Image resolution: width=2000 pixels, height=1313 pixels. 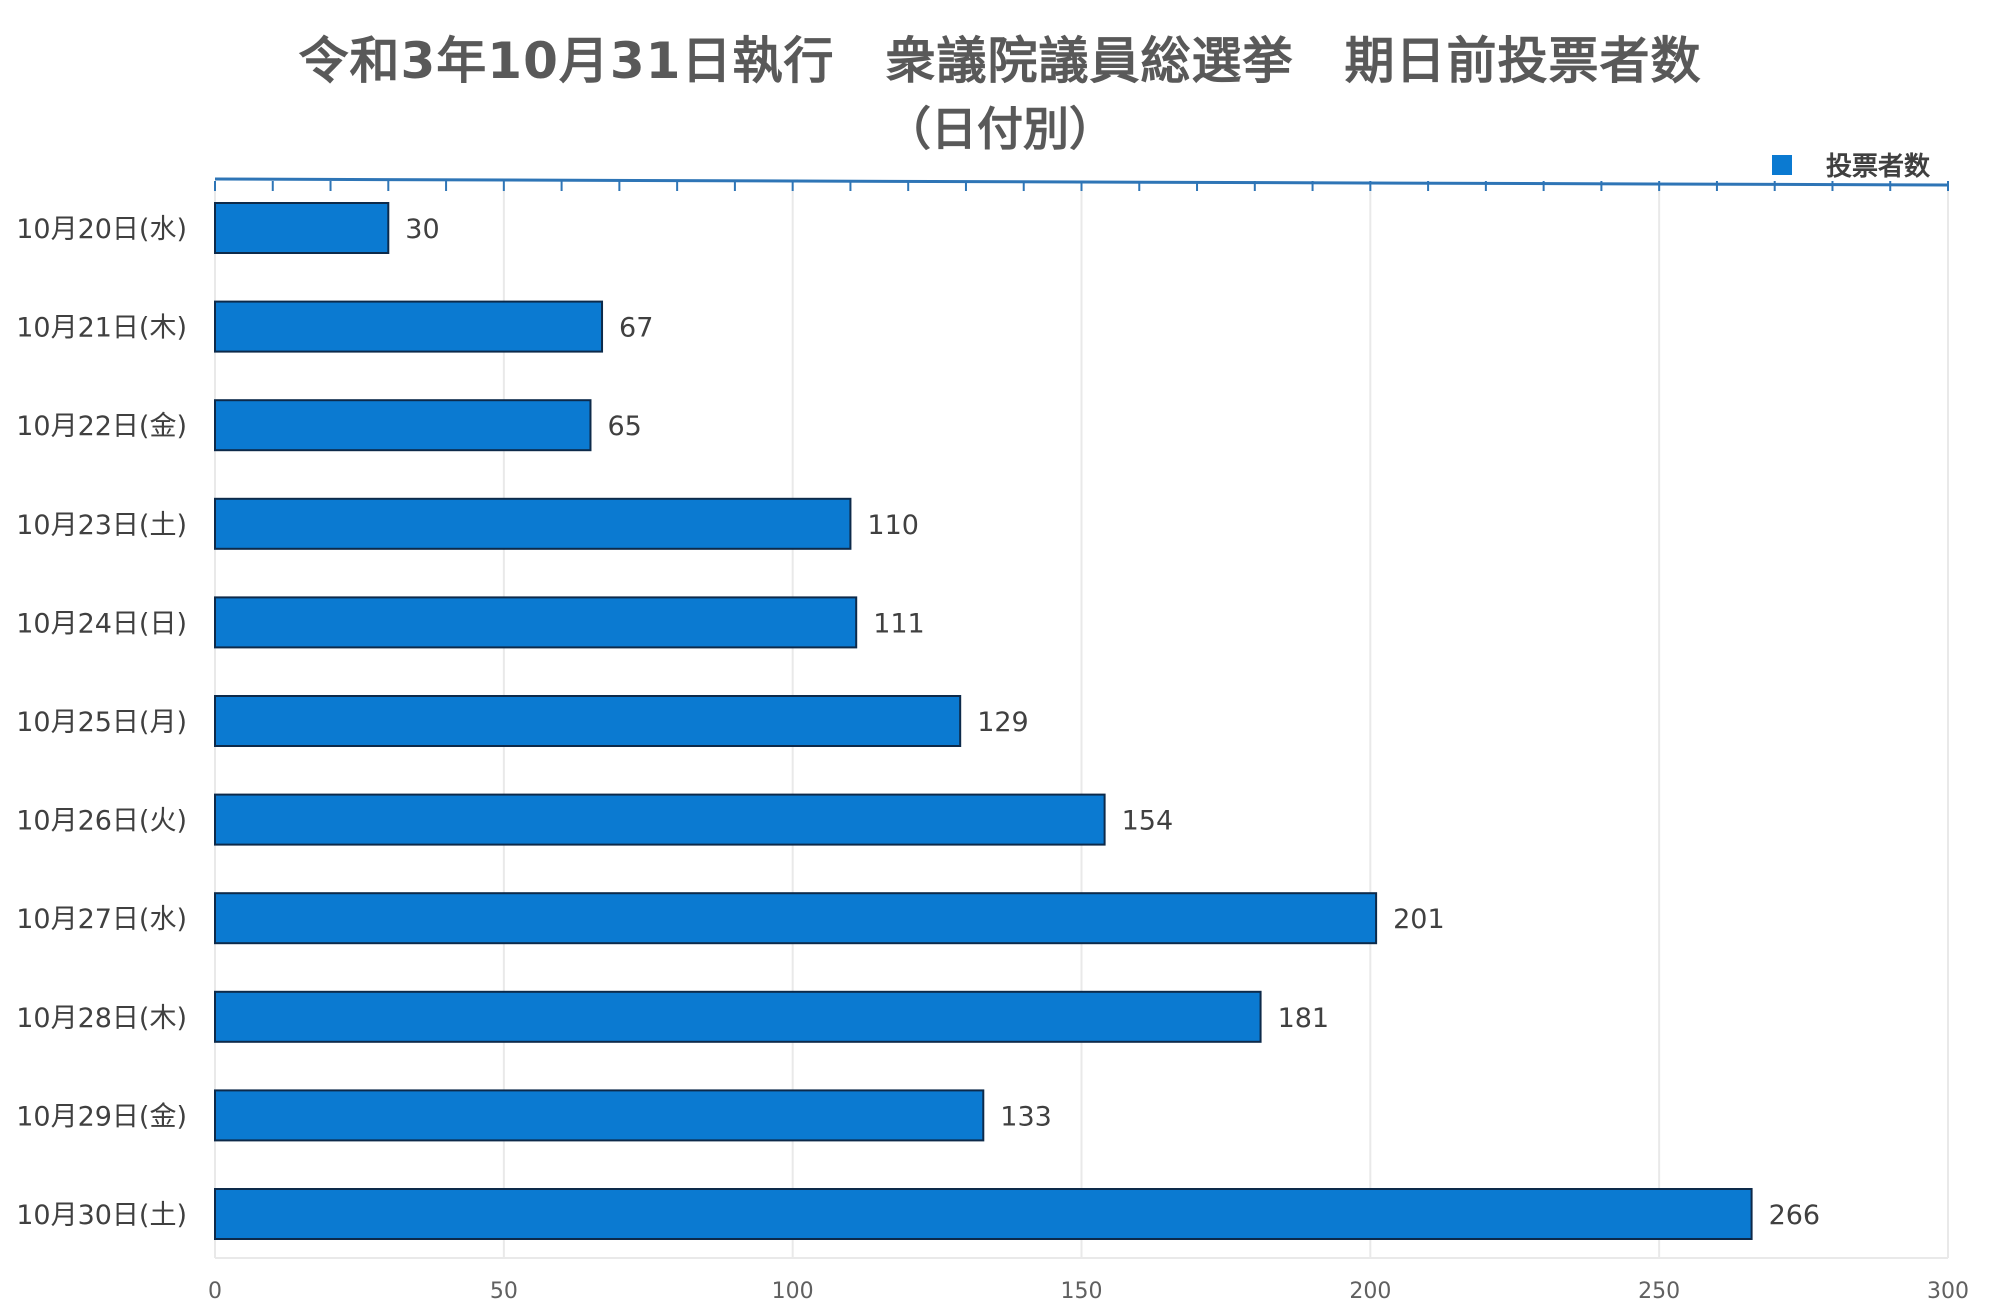 What do you see at coordinates (1782, 164) in the screenshot?
I see `legend-swatch` at bounding box center [1782, 164].